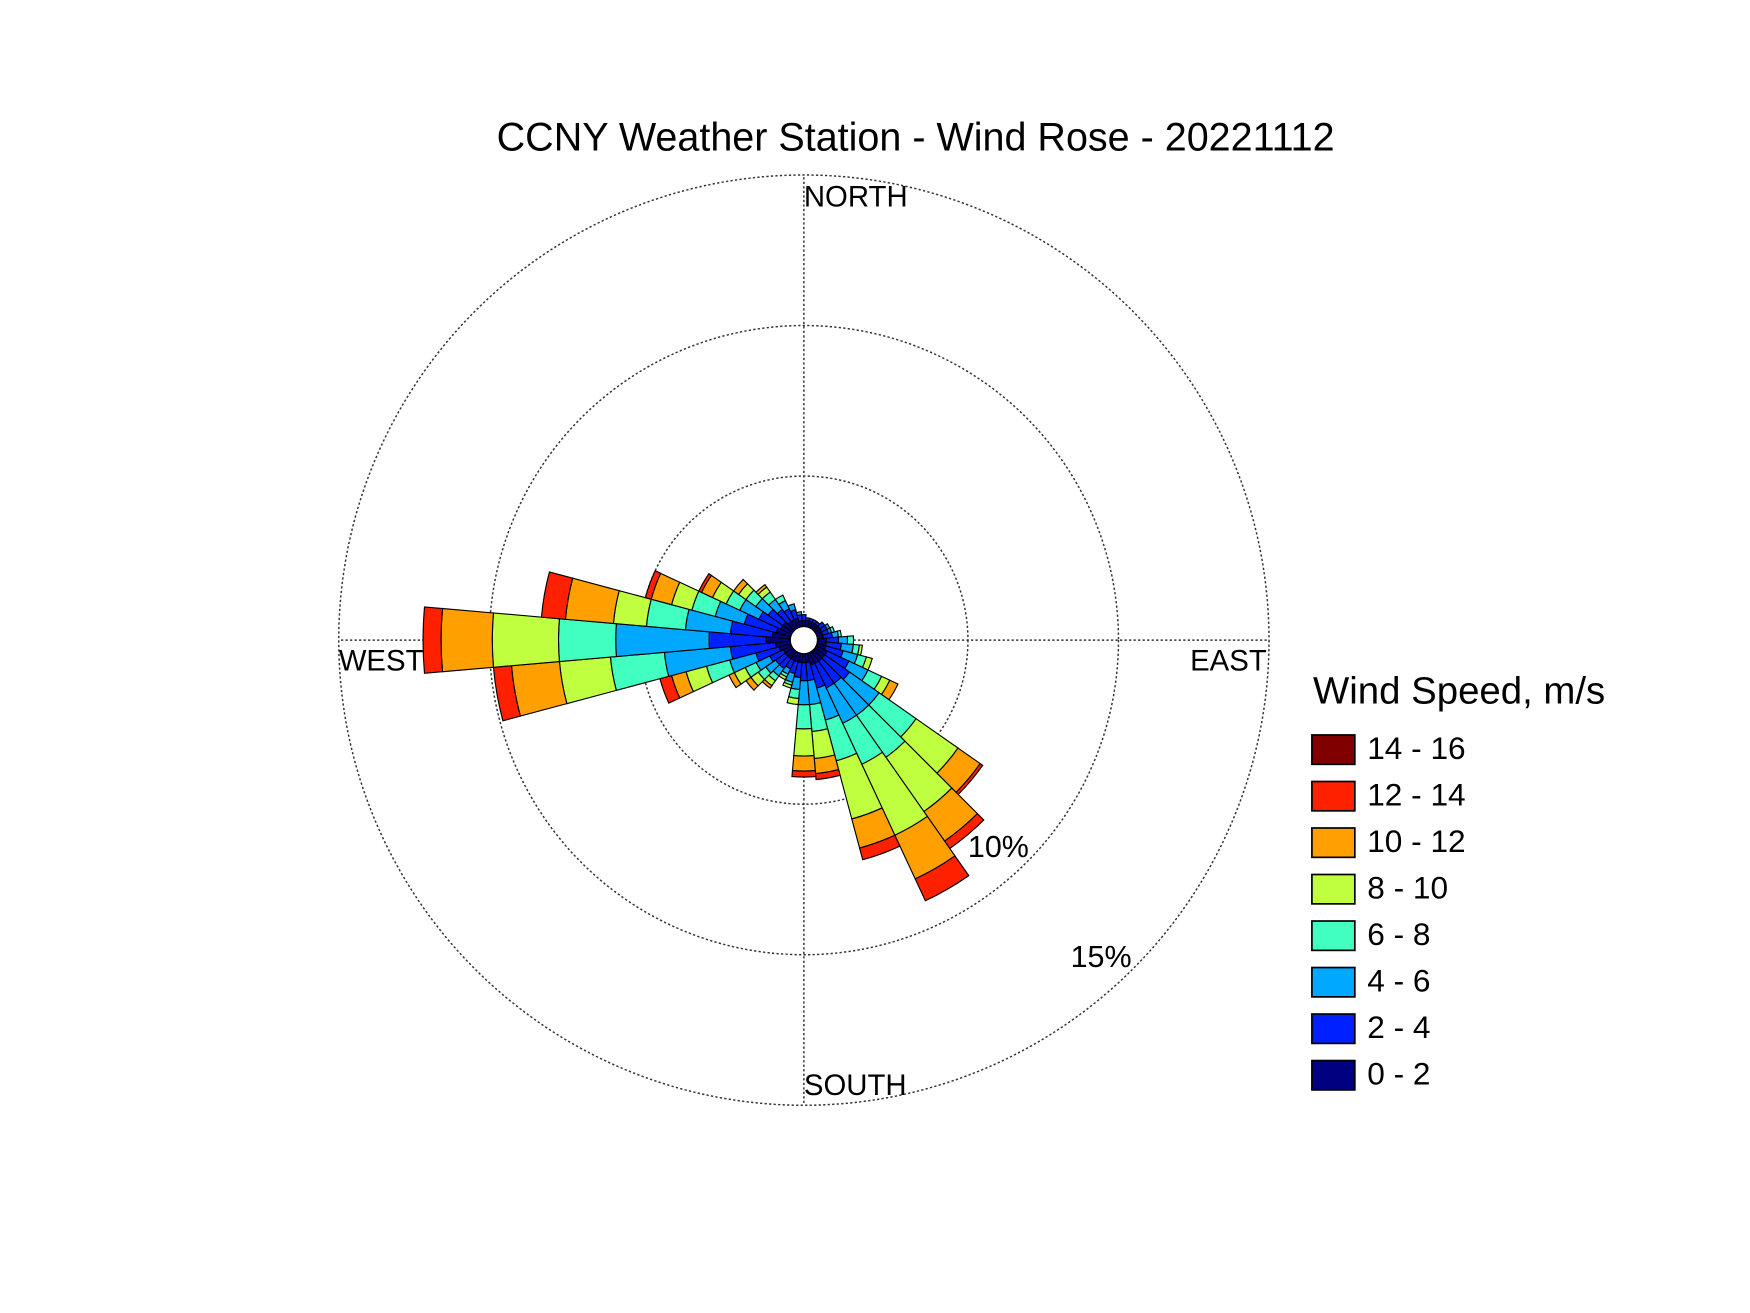 This screenshot has width=1750, height=1313. Describe the element at coordinates (1416, 841) in the screenshot. I see `legend-label: 10 - 12` at that location.